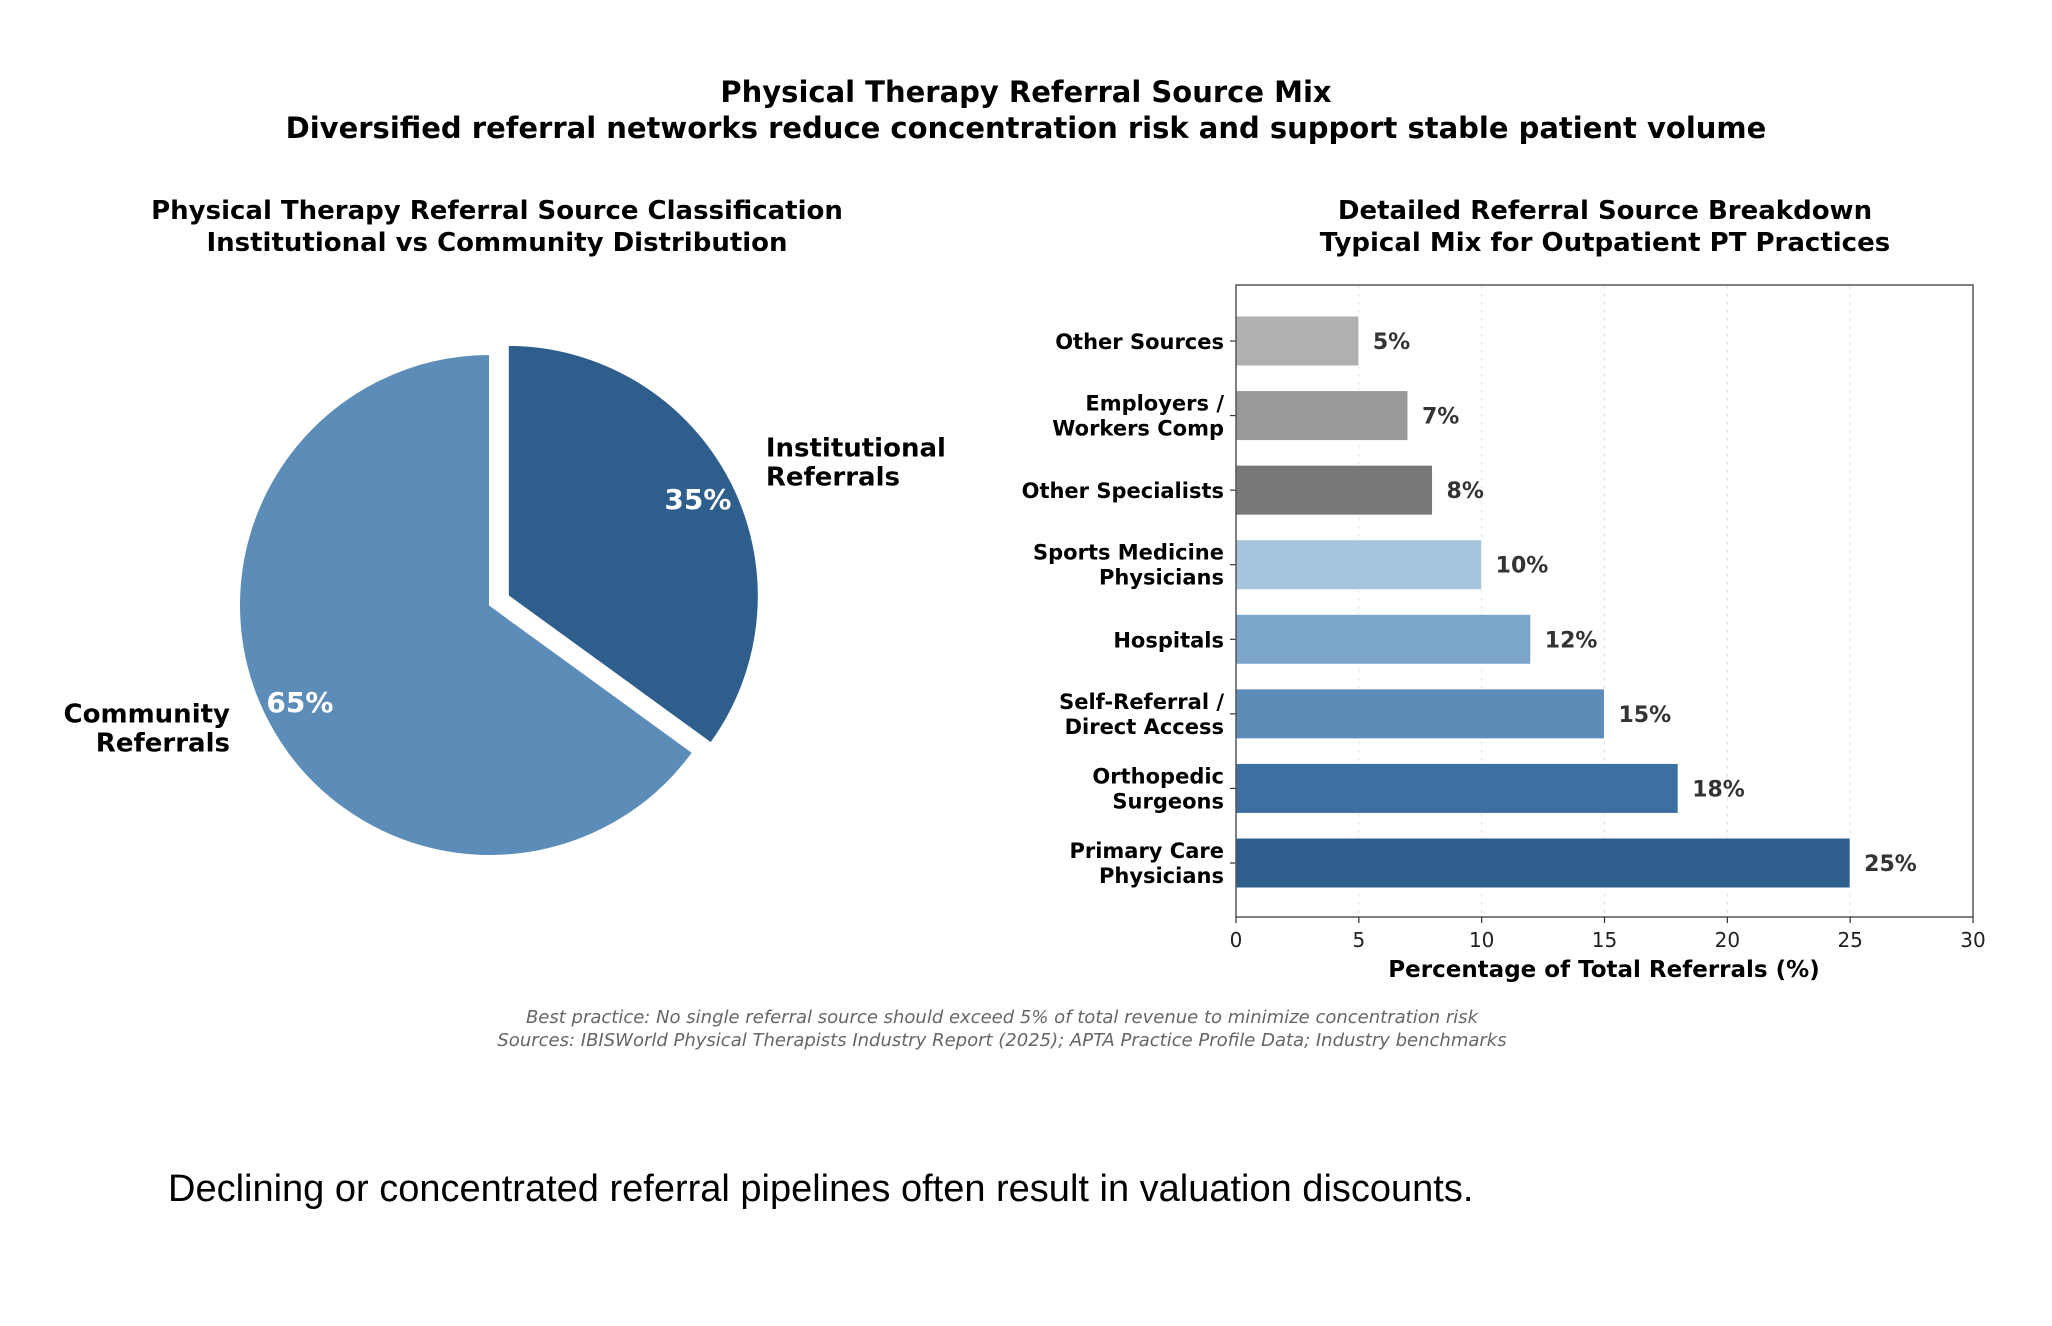 The image size is (2052, 1326). I want to click on y-tick-label: Orthopedic, so click(1158, 776).